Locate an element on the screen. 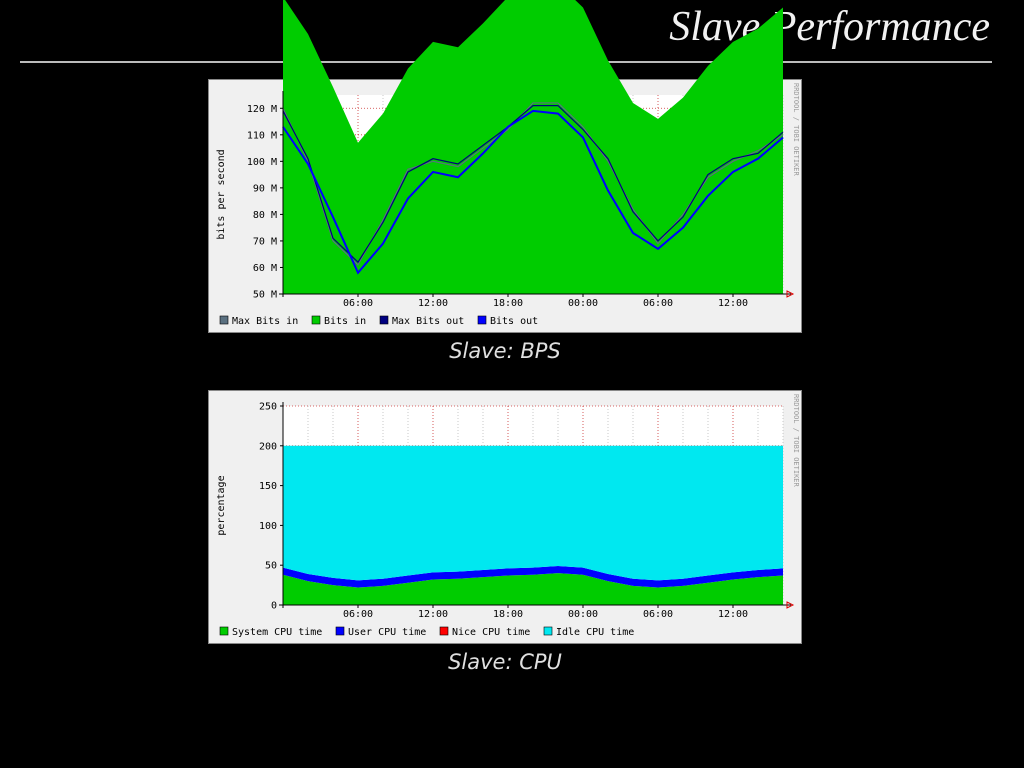  y-tick-label: 80 M is located at coordinates (265, 215).